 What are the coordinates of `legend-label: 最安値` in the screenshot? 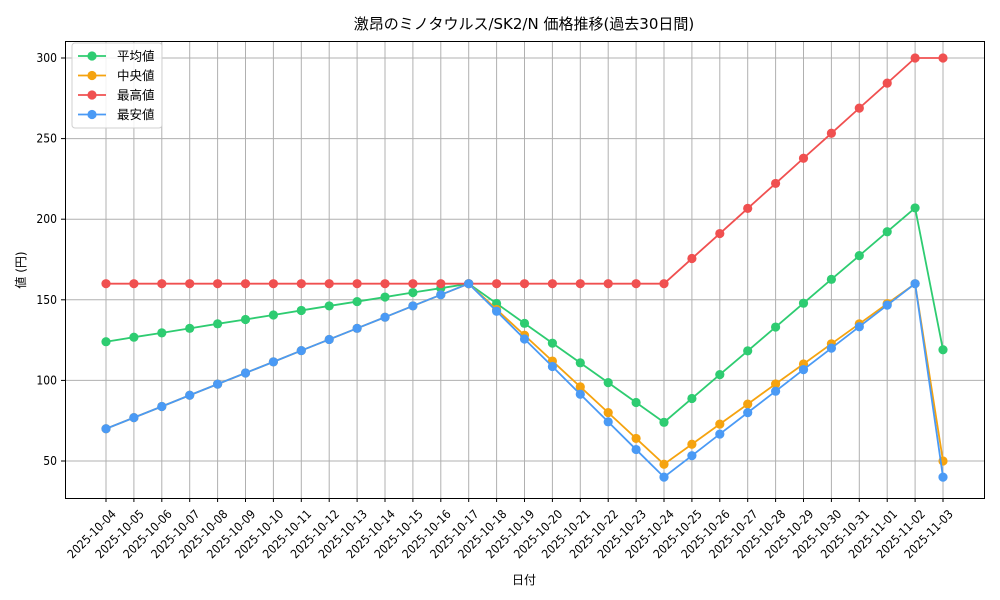 It's located at (136, 114).